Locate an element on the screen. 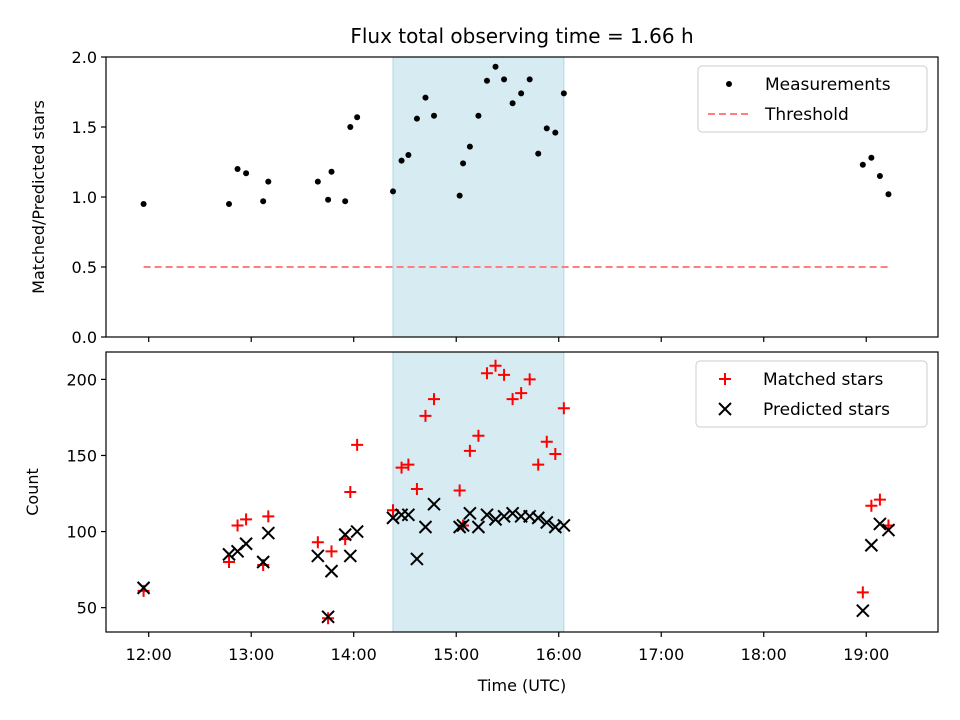 The image size is (960, 720). top-ytick-label-4: 2.0 is located at coordinates (84, 57).